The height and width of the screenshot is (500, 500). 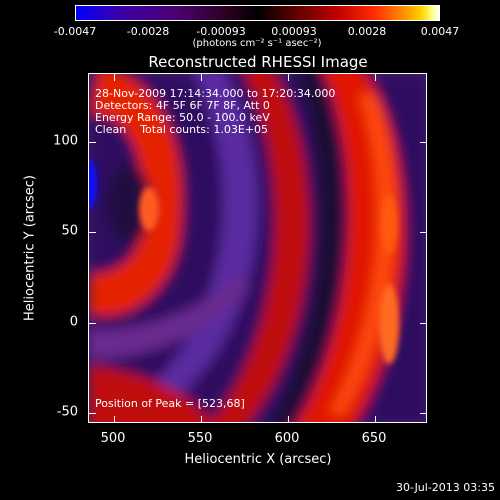 What do you see at coordinates (67, 412) in the screenshot?
I see `y-tick-label: -50` at bounding box center [67, 412].